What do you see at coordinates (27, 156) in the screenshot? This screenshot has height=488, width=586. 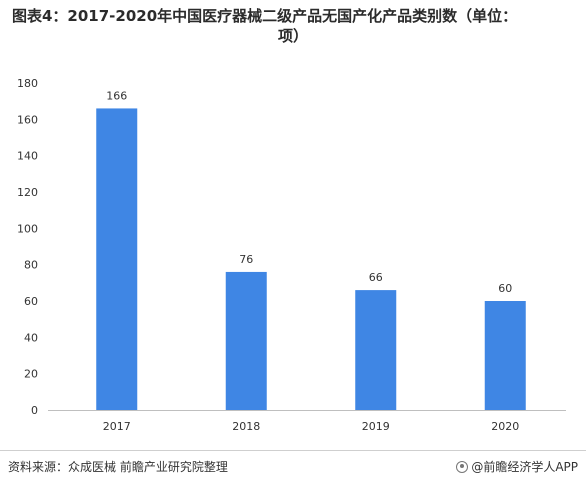 I see `y-tick-label-140: 140` at bounding box center [27, 156].